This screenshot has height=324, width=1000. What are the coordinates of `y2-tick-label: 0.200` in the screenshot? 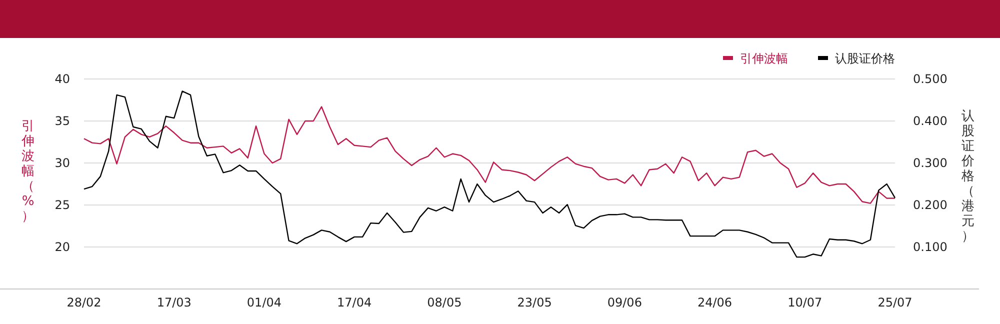 It's located at (930, 205).